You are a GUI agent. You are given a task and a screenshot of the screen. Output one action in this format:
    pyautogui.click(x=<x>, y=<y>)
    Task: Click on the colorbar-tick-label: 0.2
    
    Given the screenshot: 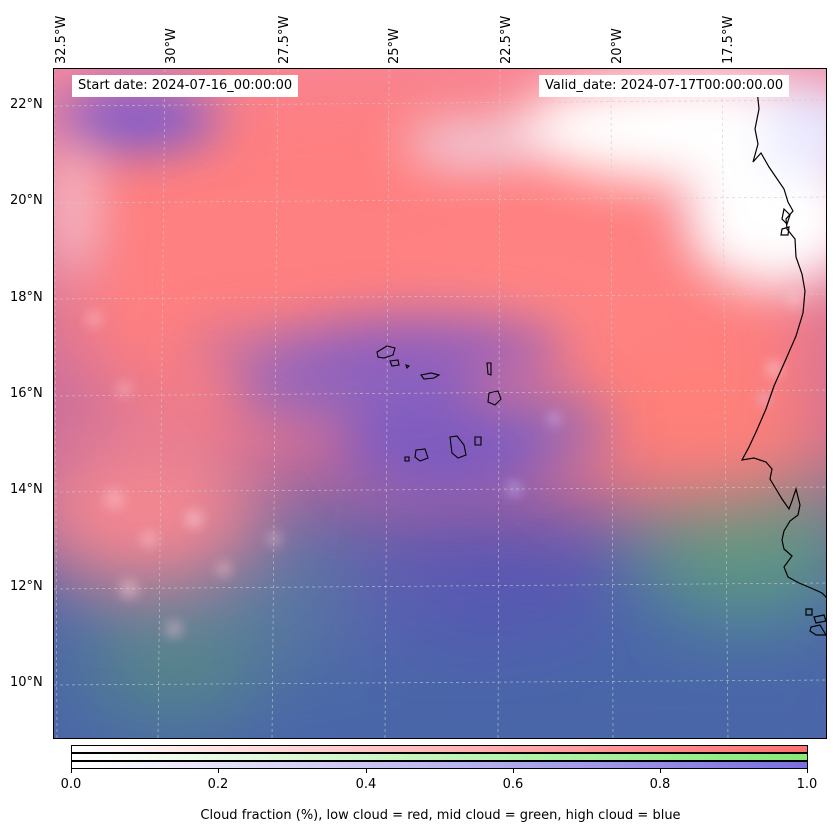 What is the action you would take?
    pyautogui.click(x=218, y=784)
    